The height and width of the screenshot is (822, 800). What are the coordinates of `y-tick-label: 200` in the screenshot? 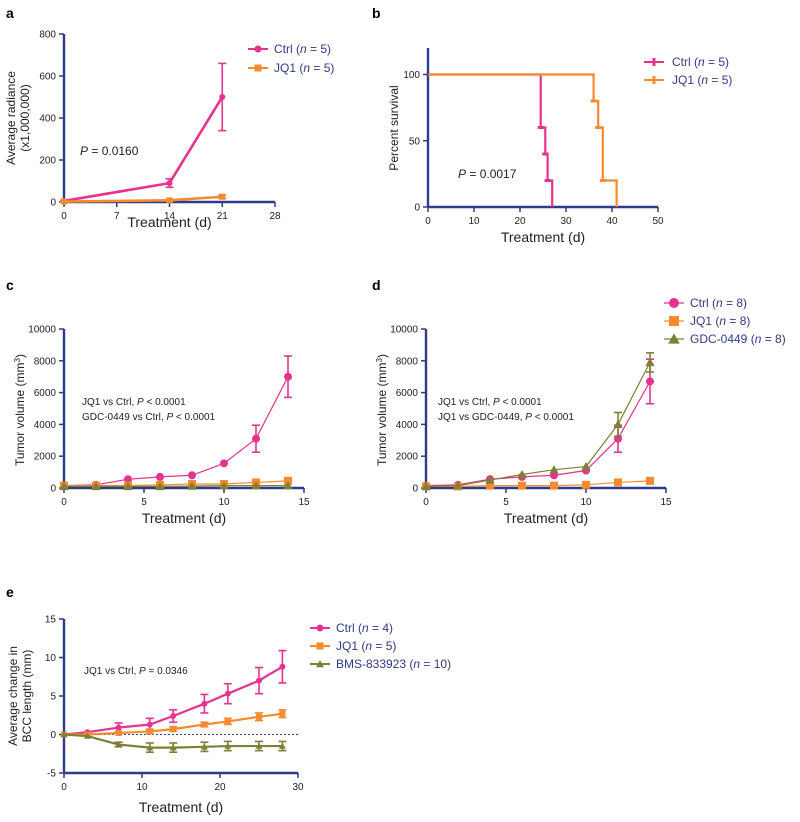 It's located at (47, 161).